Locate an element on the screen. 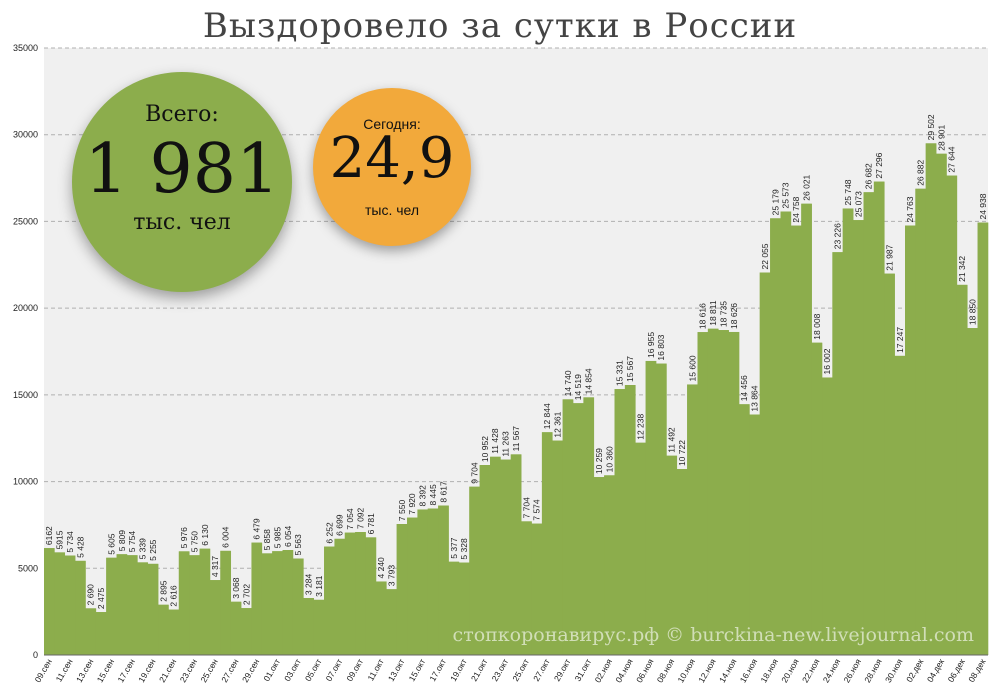 The width and height of the screenshot is (1000, 700). x-tick-label: 09.окт is located at coordinates (354, 670).